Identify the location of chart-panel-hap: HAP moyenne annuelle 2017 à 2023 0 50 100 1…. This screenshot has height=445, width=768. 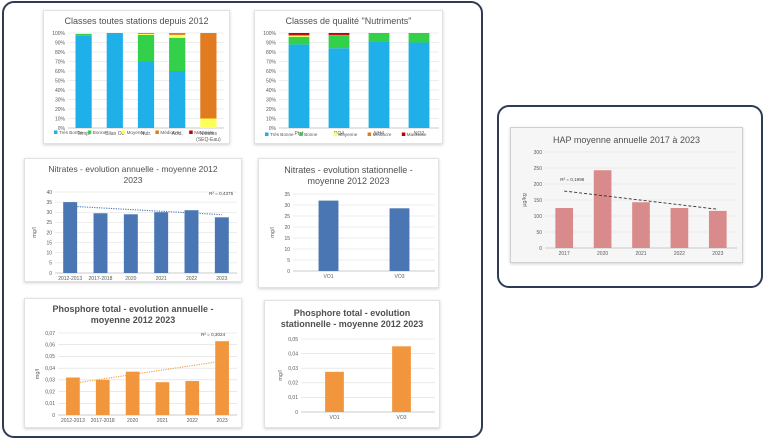
(626, 195).